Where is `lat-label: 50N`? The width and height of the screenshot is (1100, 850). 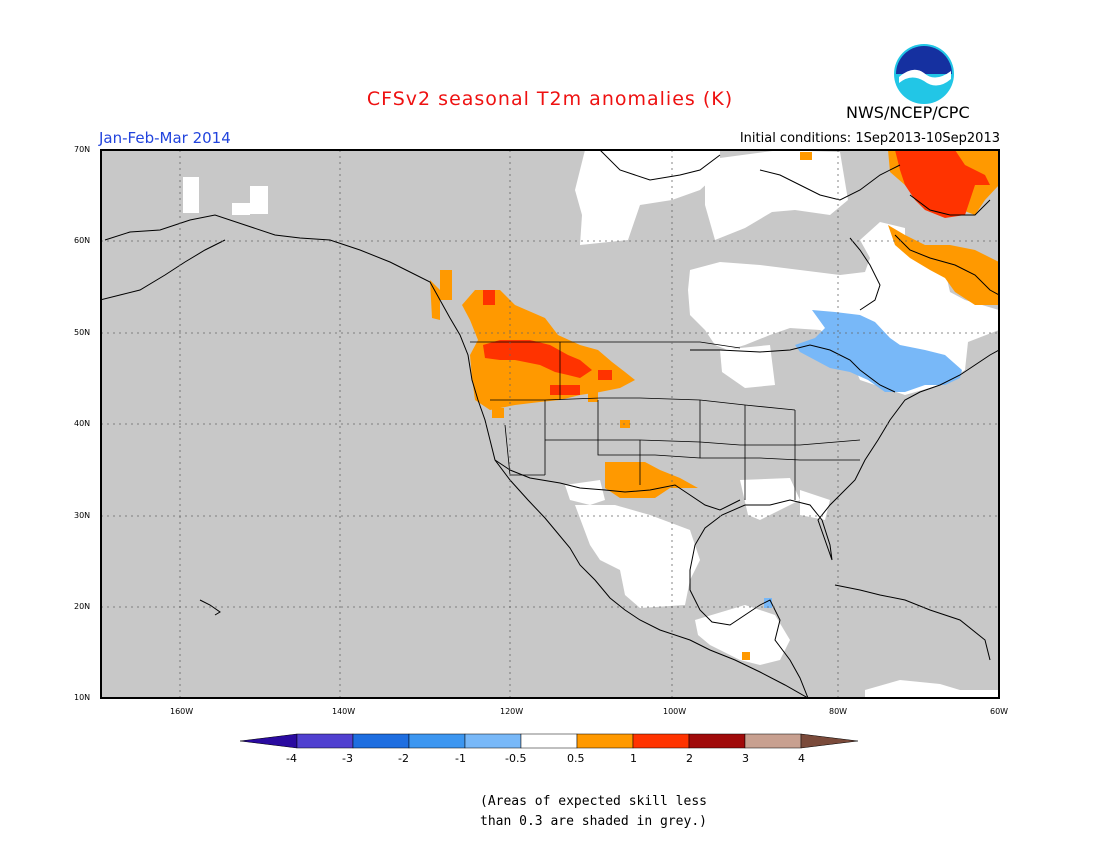 lat-label: 50N is located at coordinates (82, 332).